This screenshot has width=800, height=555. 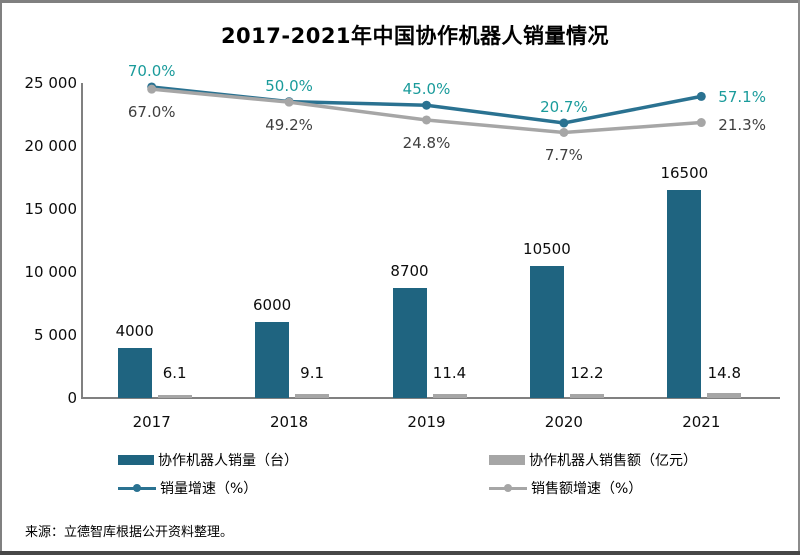 What do you see at coordinates (136, 460) in the screenshot?
I see `legend-swatch-bar-primary` at bounding box center [136, 460].